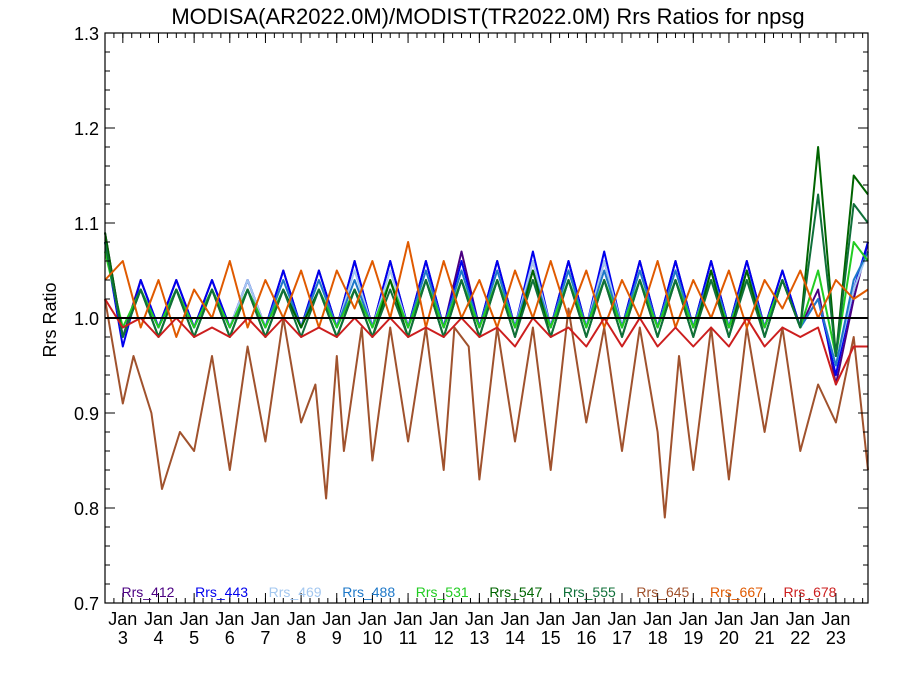 The width and height of the screenshot is (900, 675). Describe the element at coordinates (86, 129) in the screenshot. I see `y-tick-label: 1.2` at that location.